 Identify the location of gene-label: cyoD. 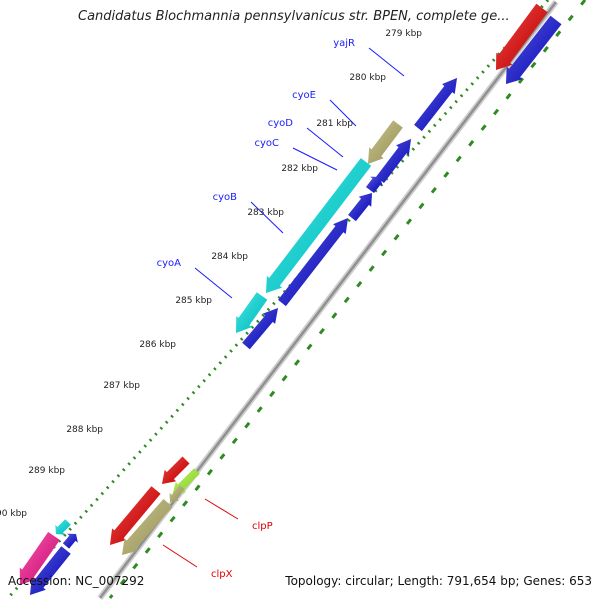
(281, 123).